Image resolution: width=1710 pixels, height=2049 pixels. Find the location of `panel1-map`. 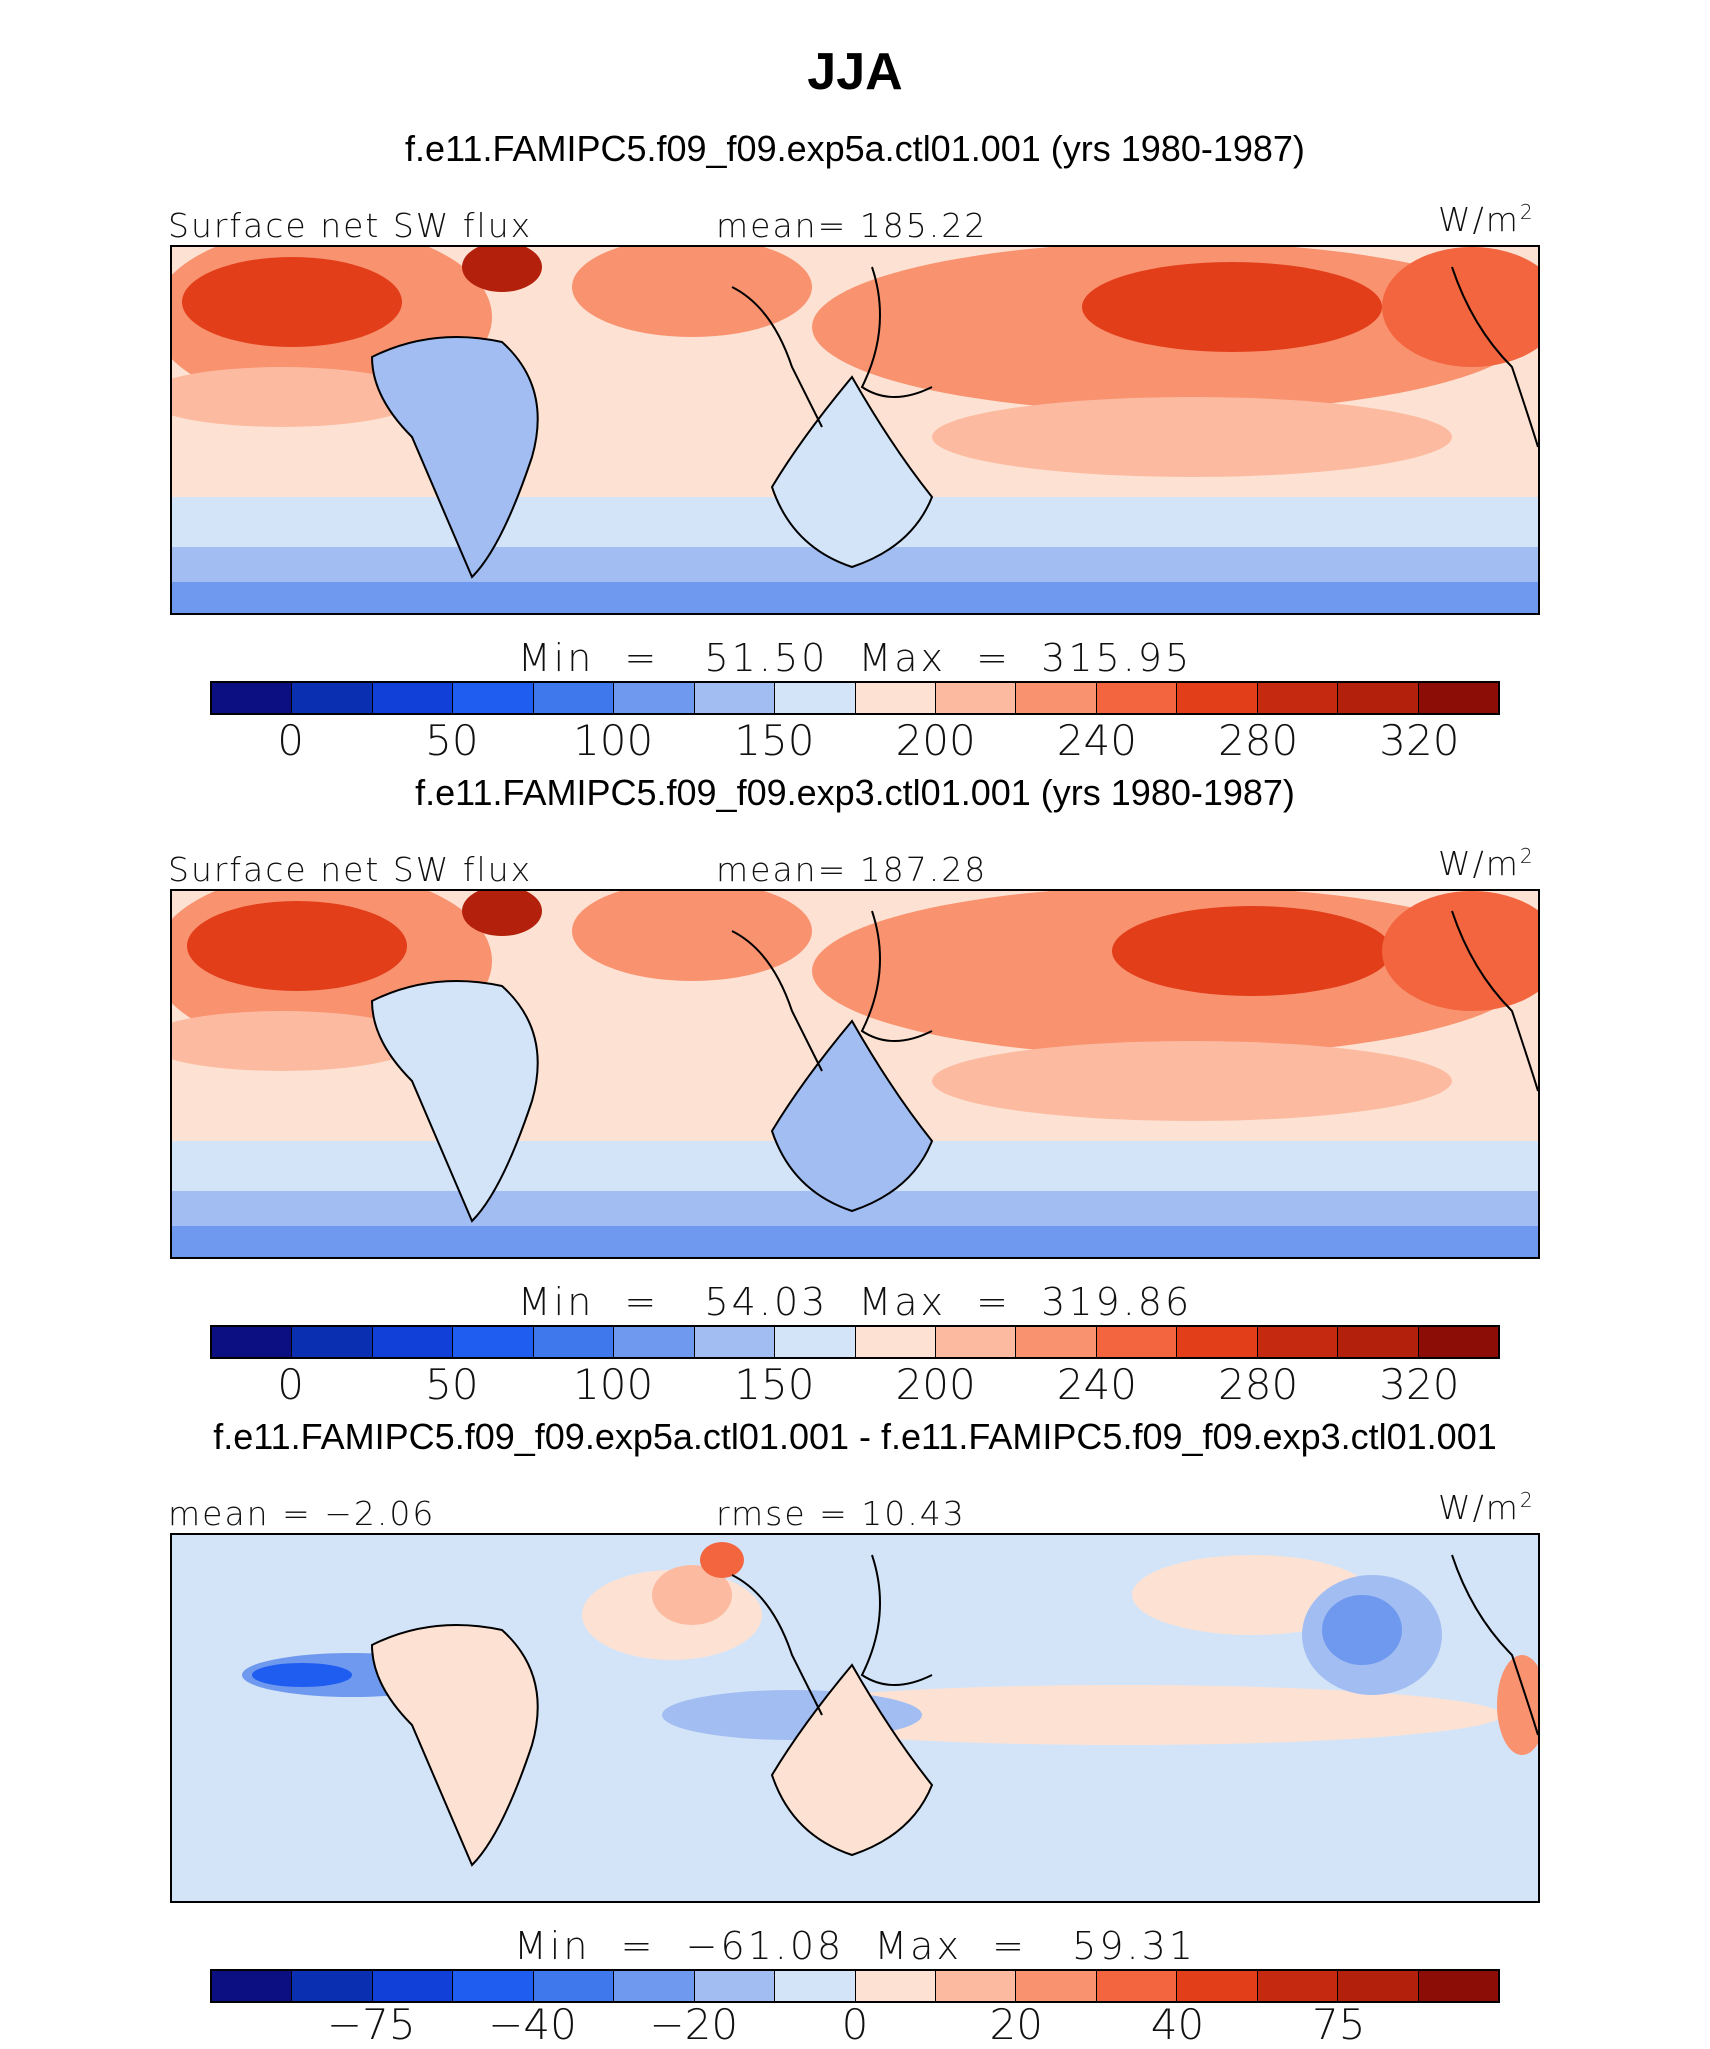

panel1-map is located at coordinates (855, 430).